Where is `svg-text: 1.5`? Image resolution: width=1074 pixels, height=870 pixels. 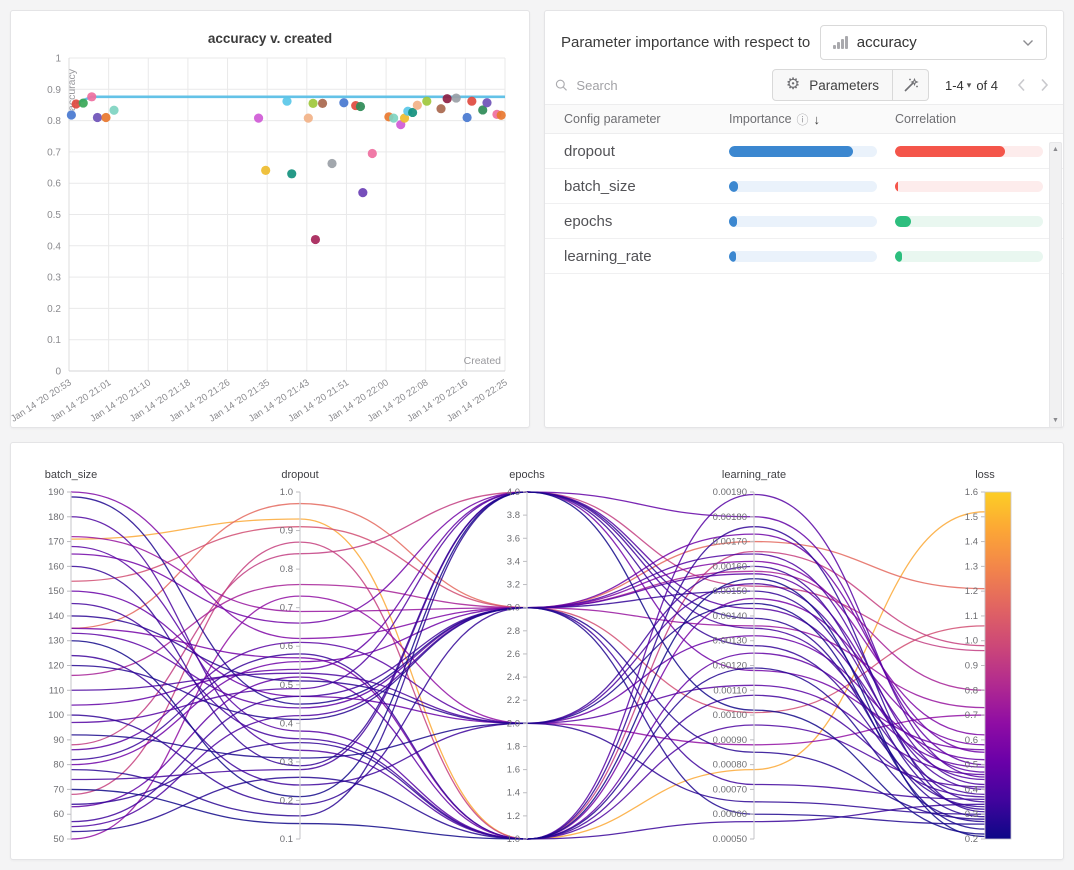 svg-text: 1.5 is located at coordinates (971, 517).